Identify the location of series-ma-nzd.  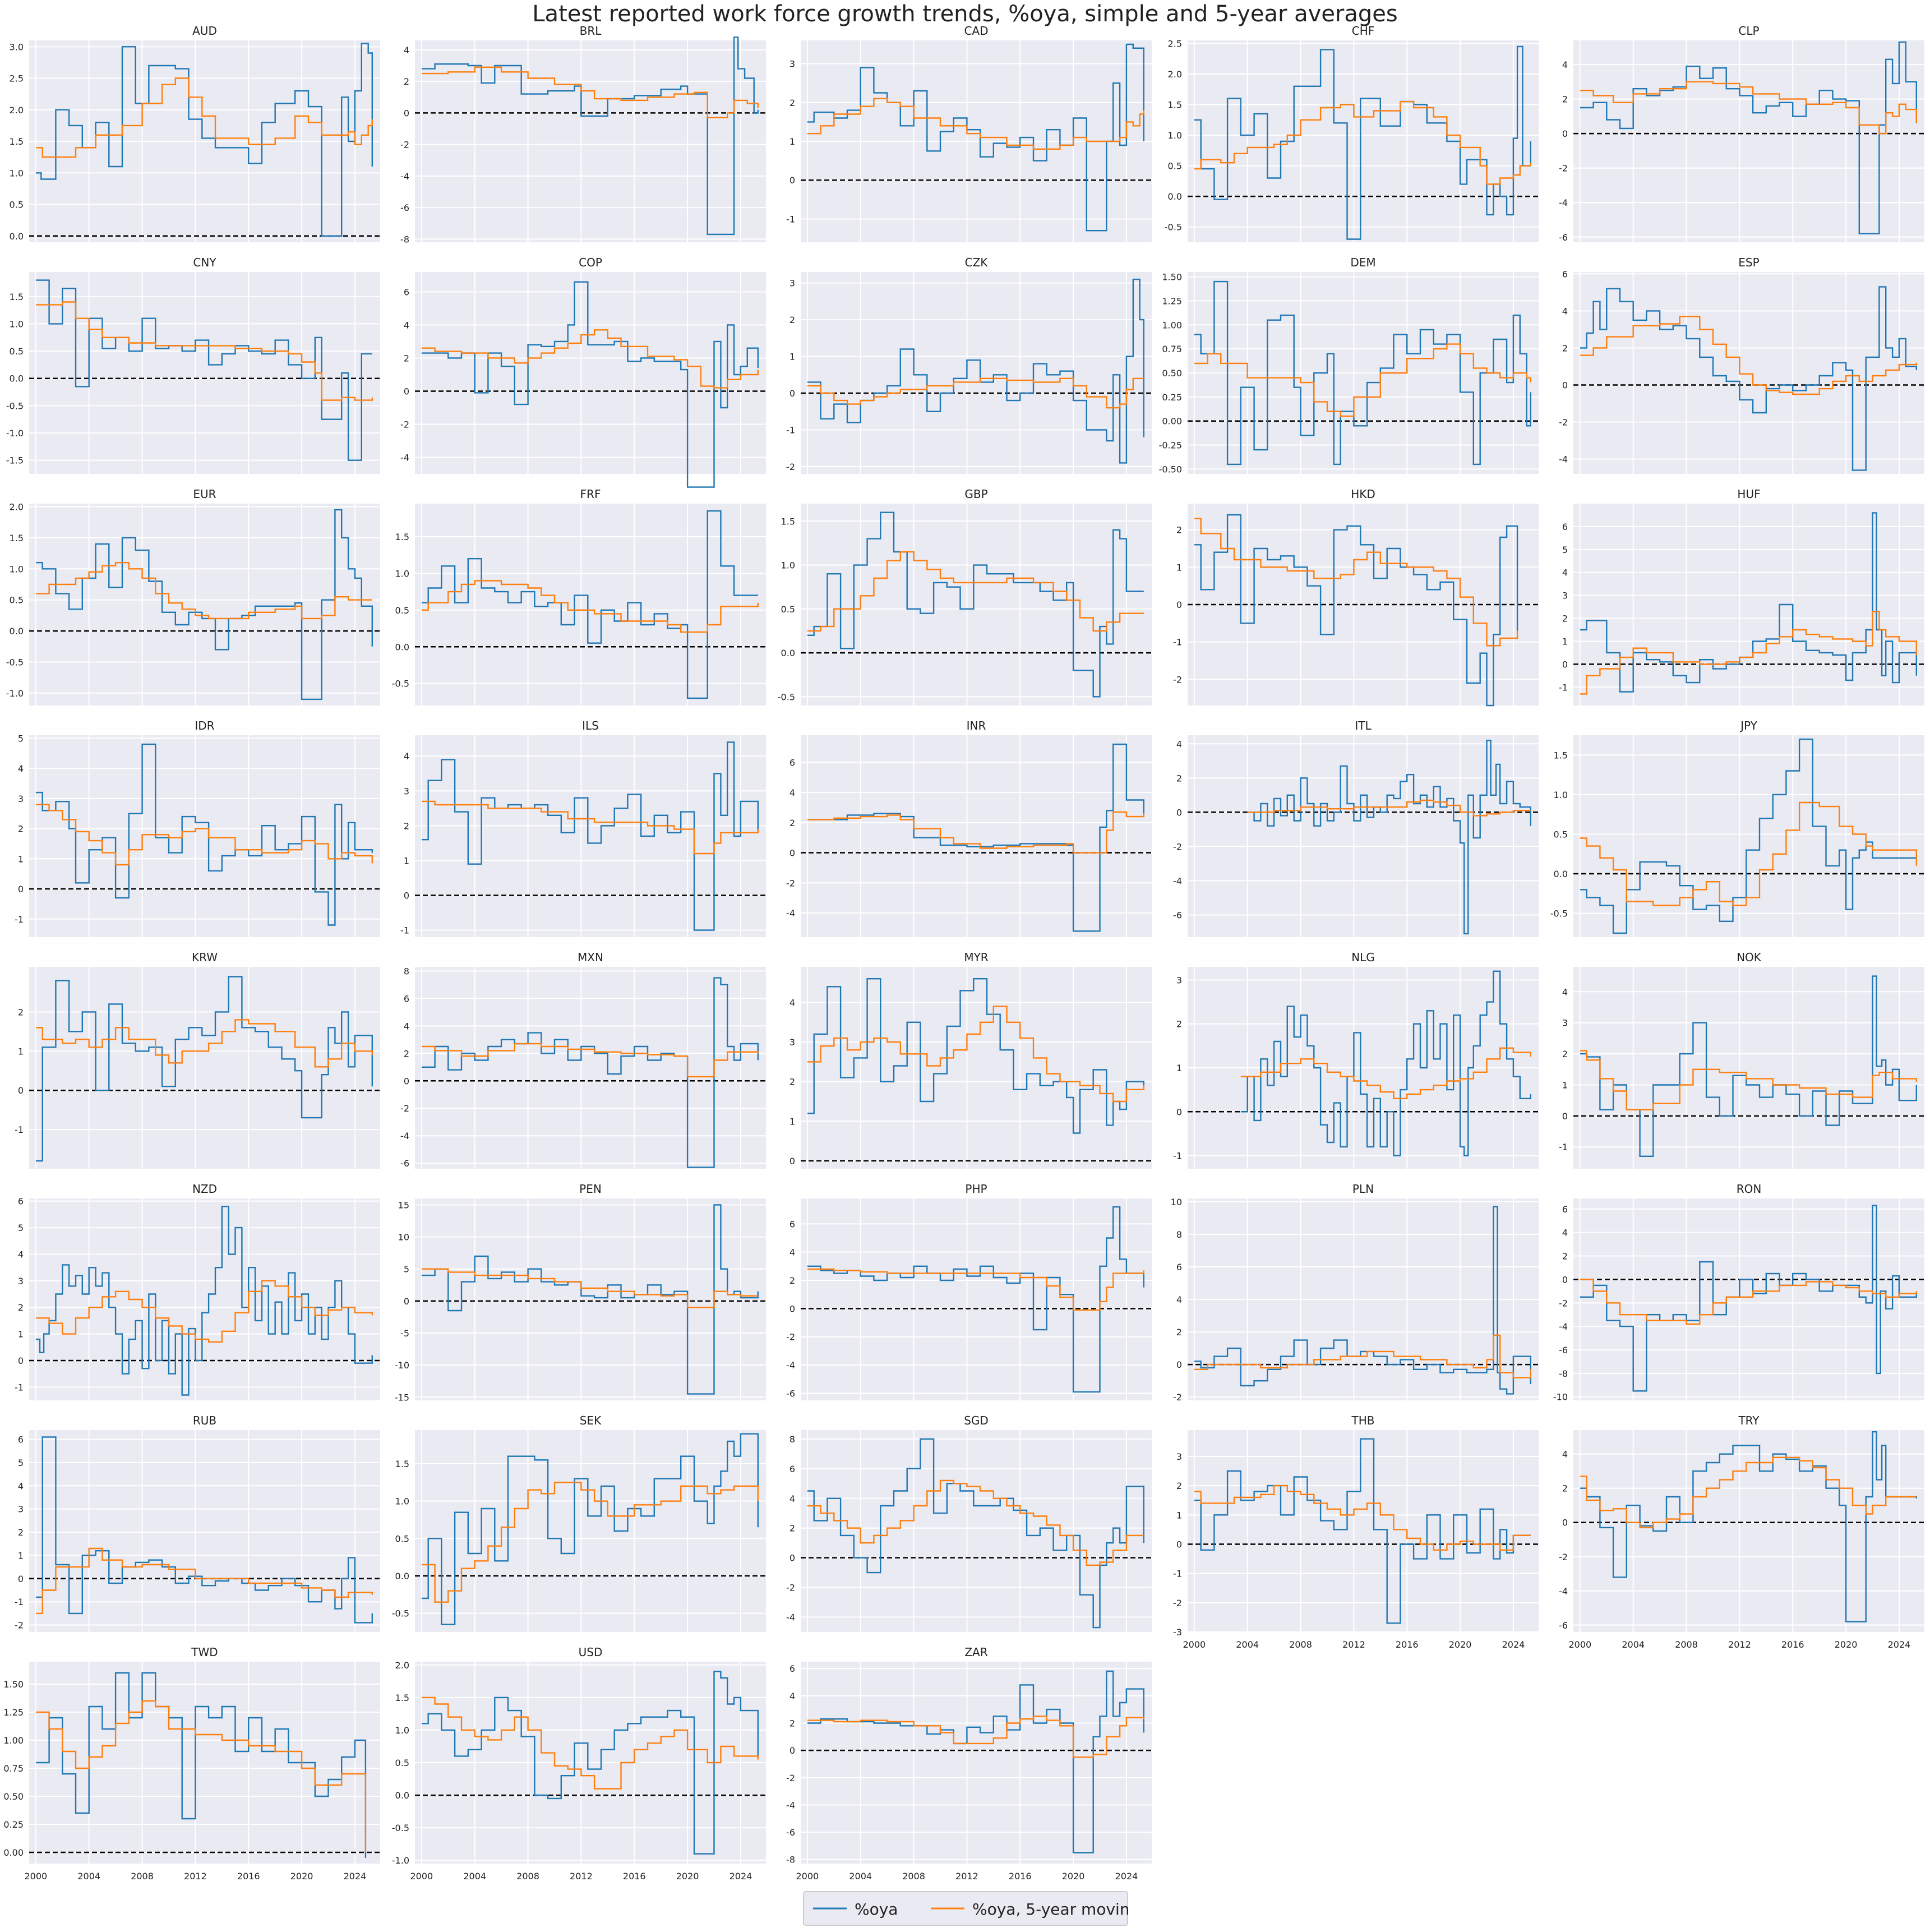
(204, 1311).